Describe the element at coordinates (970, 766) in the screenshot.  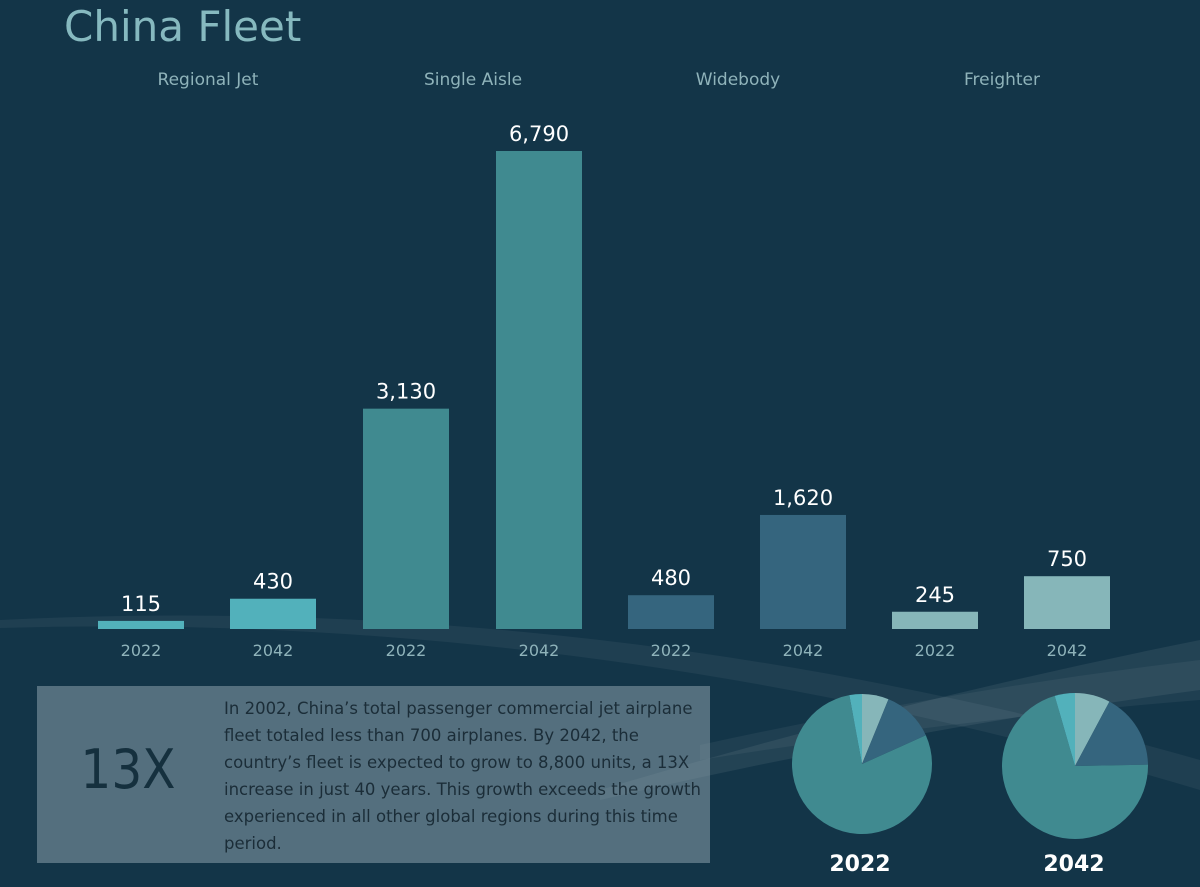
I see `pie-charts` at that location.